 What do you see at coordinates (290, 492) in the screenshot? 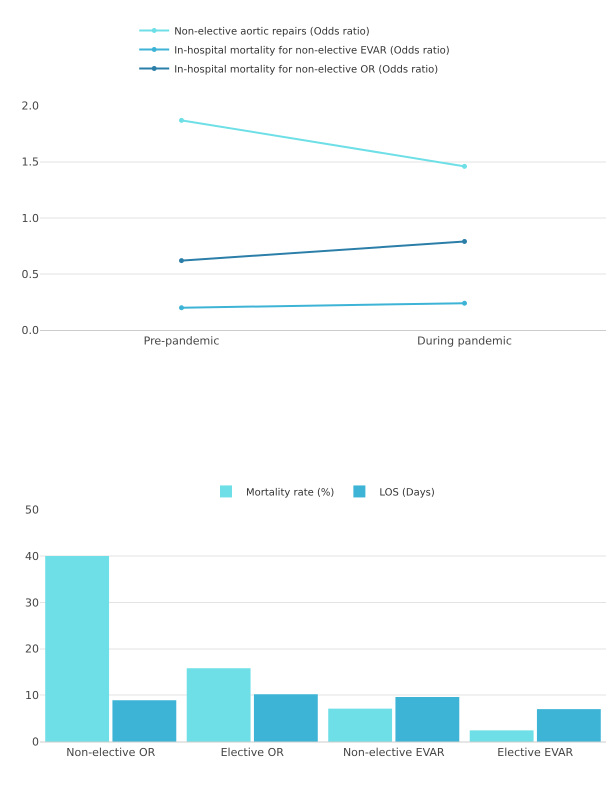
I see `legend-label: Mortality rate (%)` at bounding box center [290, 492].